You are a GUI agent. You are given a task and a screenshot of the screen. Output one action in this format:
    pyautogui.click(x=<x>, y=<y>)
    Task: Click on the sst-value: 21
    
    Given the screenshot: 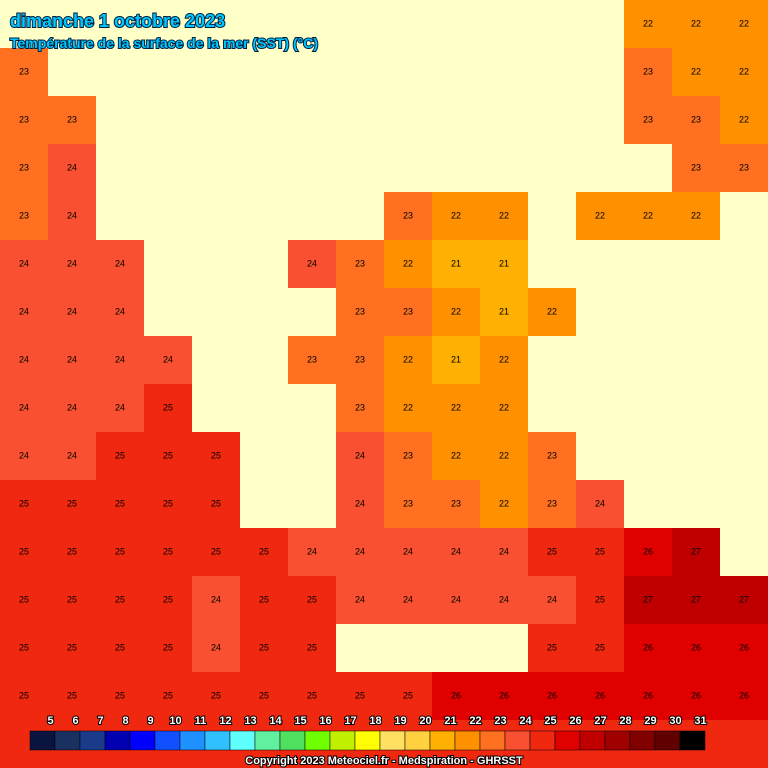 What is the action you would take?
    pyautogui.click(x=504, y=263)
    